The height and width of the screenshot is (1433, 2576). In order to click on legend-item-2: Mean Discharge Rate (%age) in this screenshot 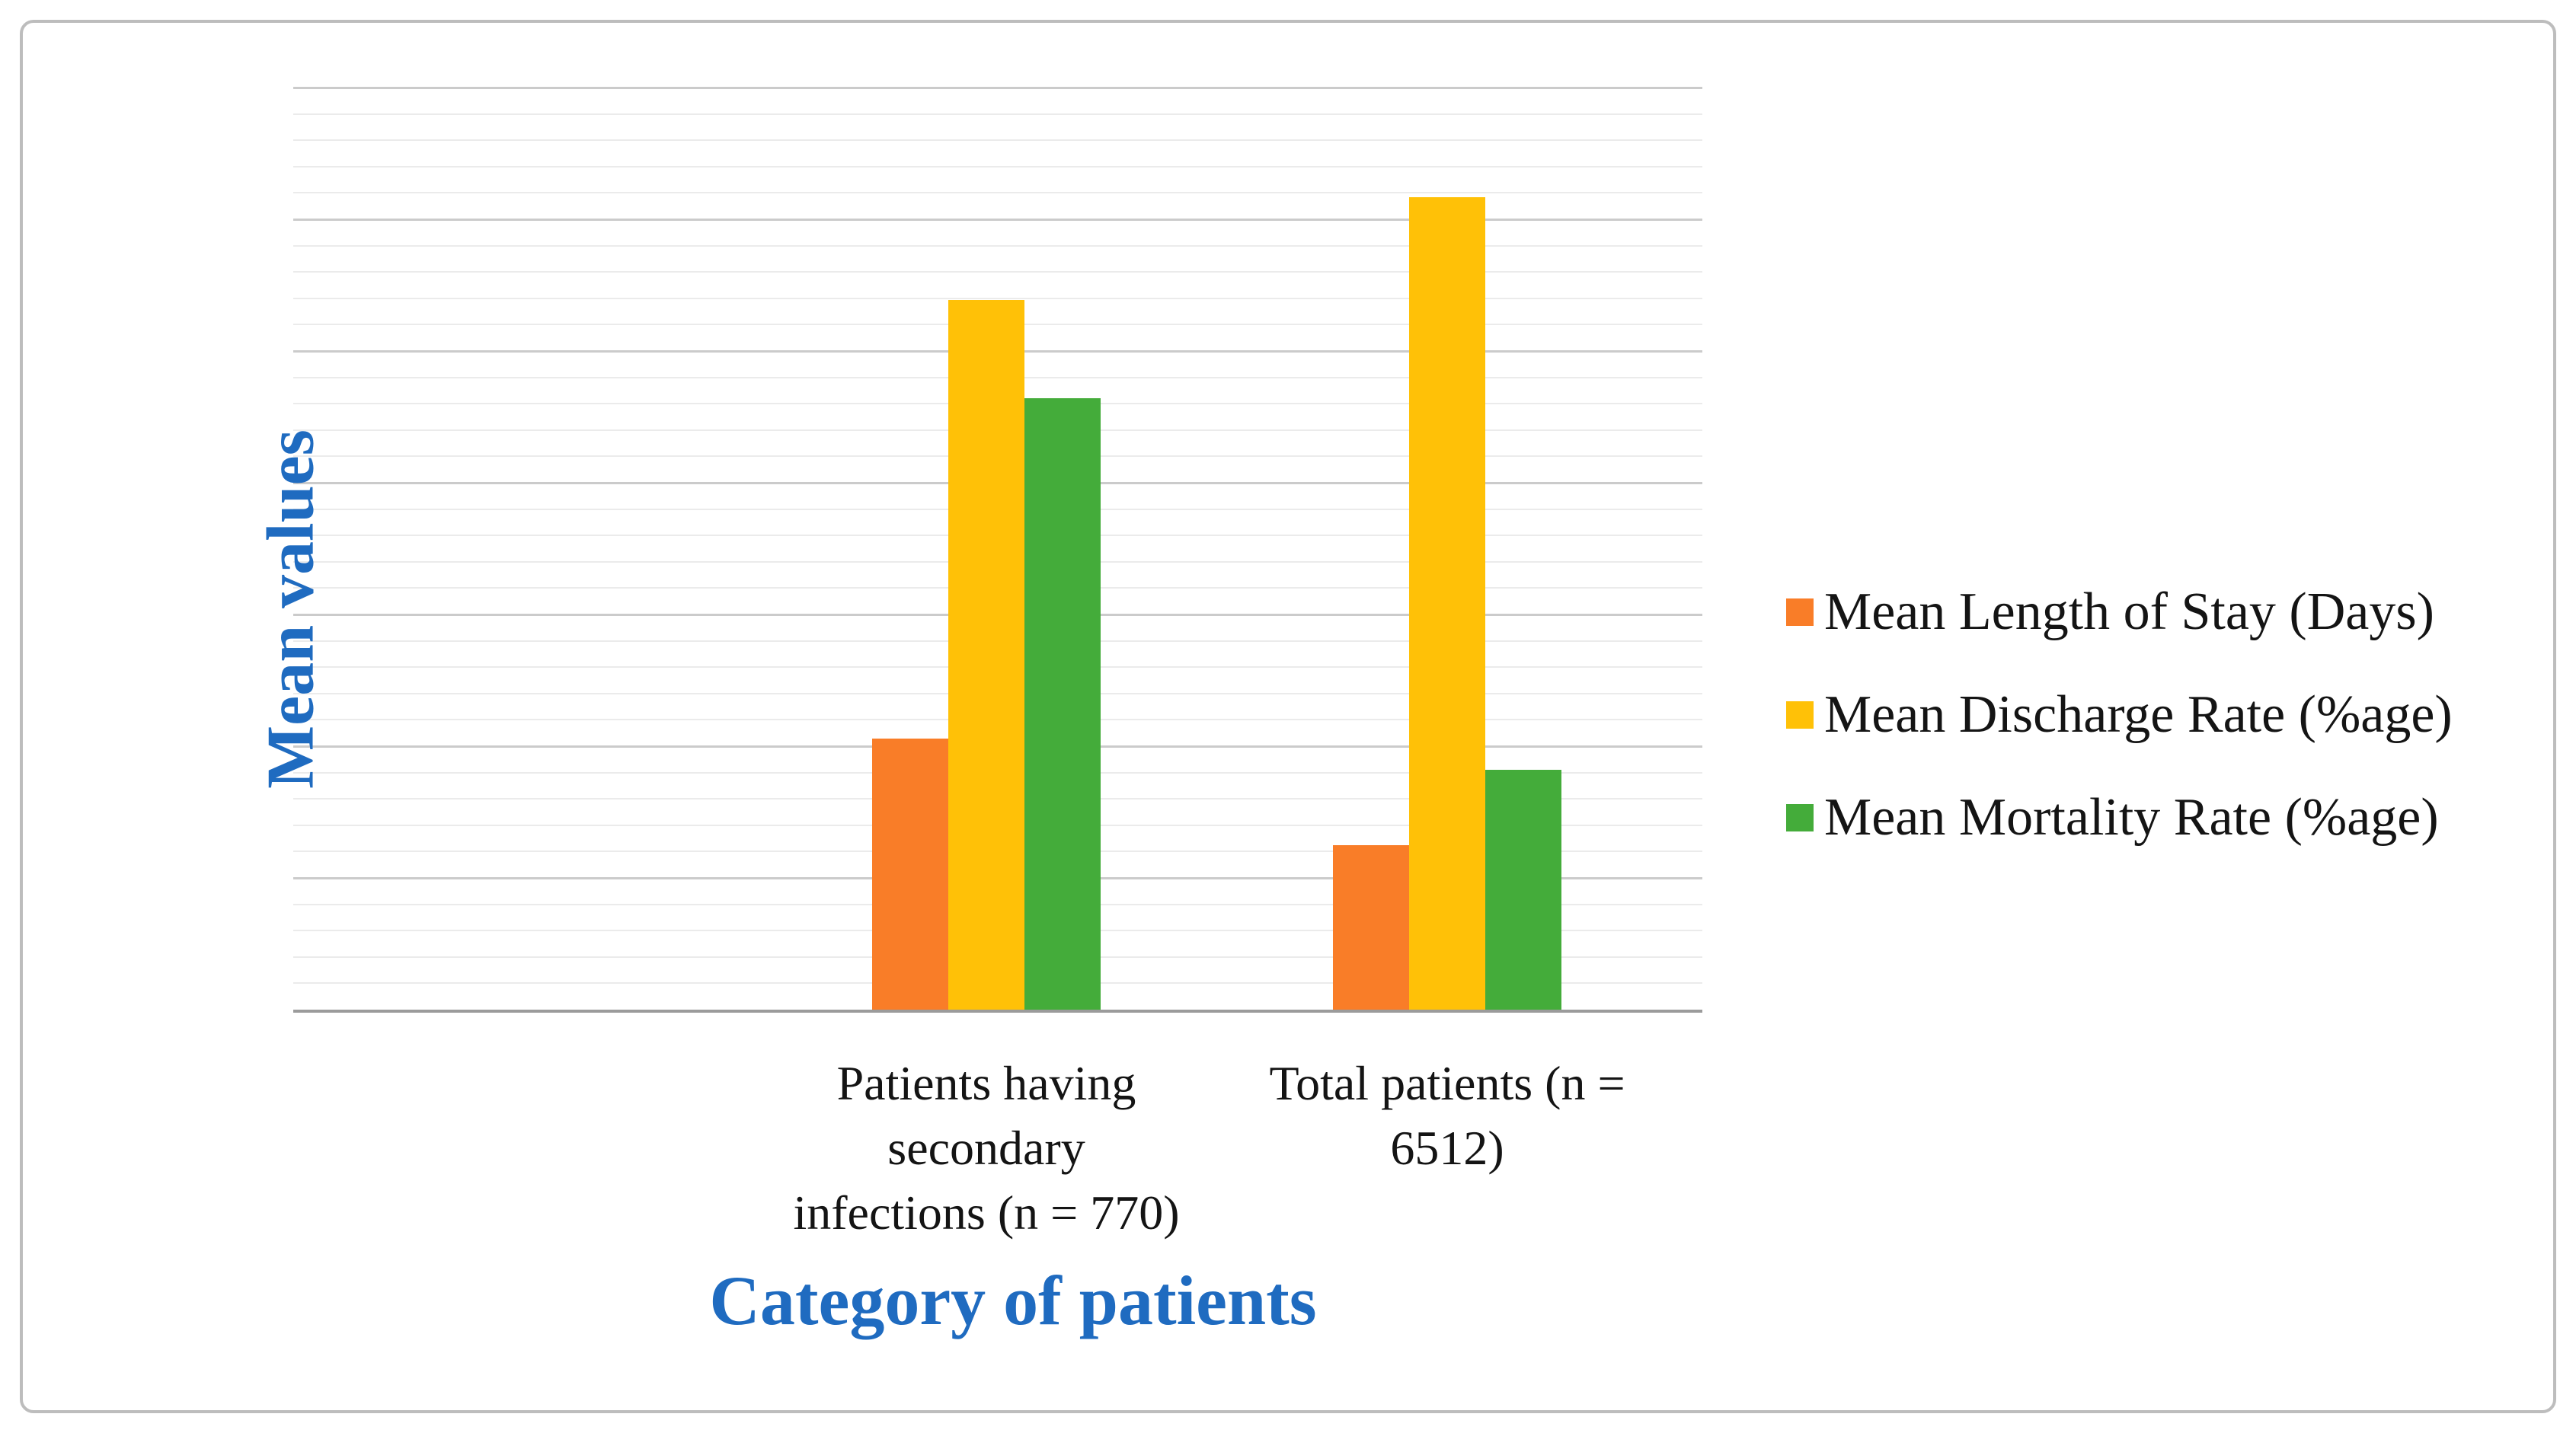, I will do `click(2119, 714)`.